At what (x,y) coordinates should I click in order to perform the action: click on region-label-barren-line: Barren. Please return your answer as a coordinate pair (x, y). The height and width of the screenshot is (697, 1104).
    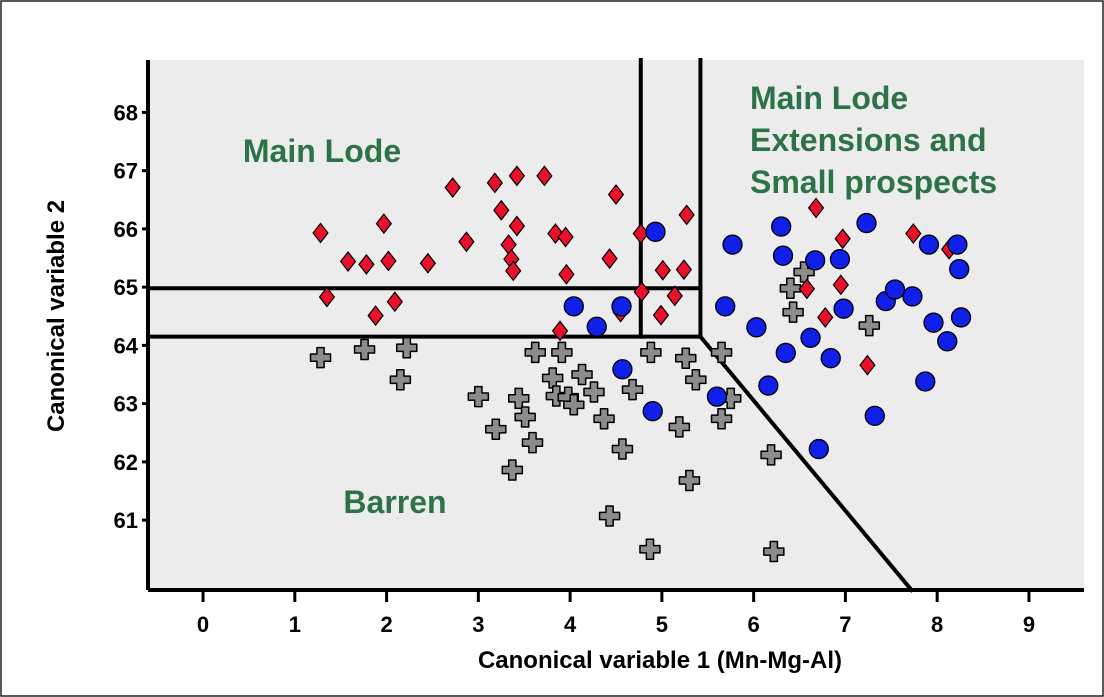
    Looking at the image, I should click on (394, 502).